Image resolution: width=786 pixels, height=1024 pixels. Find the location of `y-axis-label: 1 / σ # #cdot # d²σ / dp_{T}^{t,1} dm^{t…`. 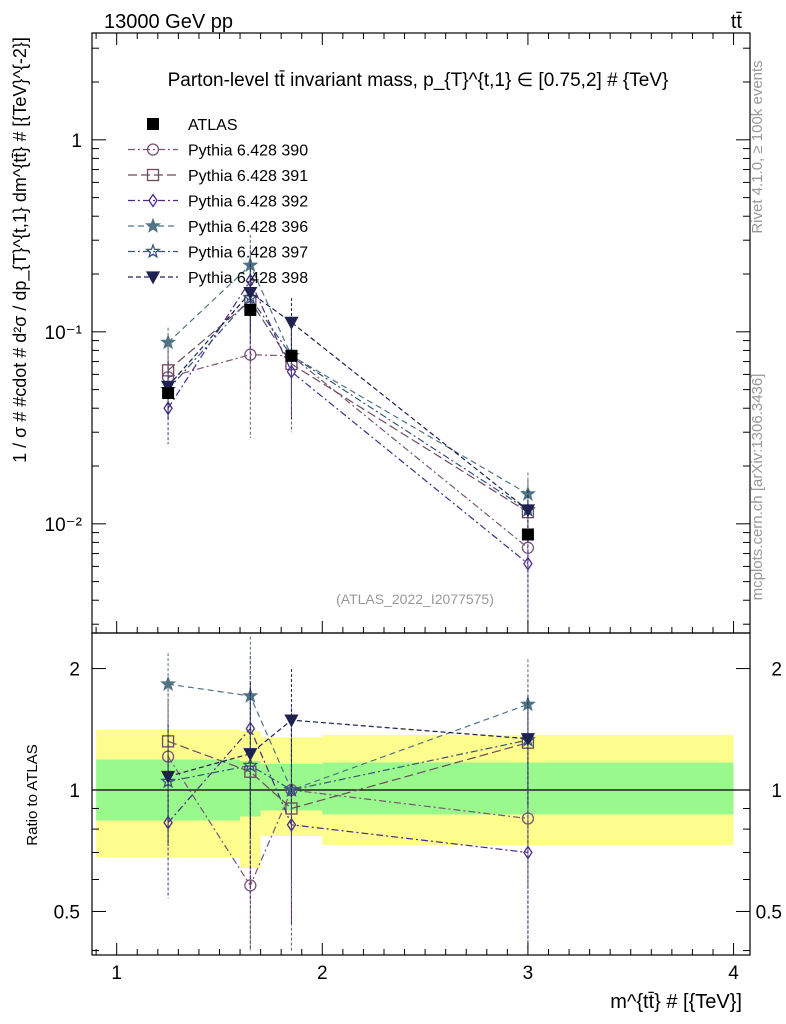

y-axis-label: 1 / σ # #cdot # d²σ / dp_{T}^{t,1} dm^{t… is located at coordinates (20, 250).